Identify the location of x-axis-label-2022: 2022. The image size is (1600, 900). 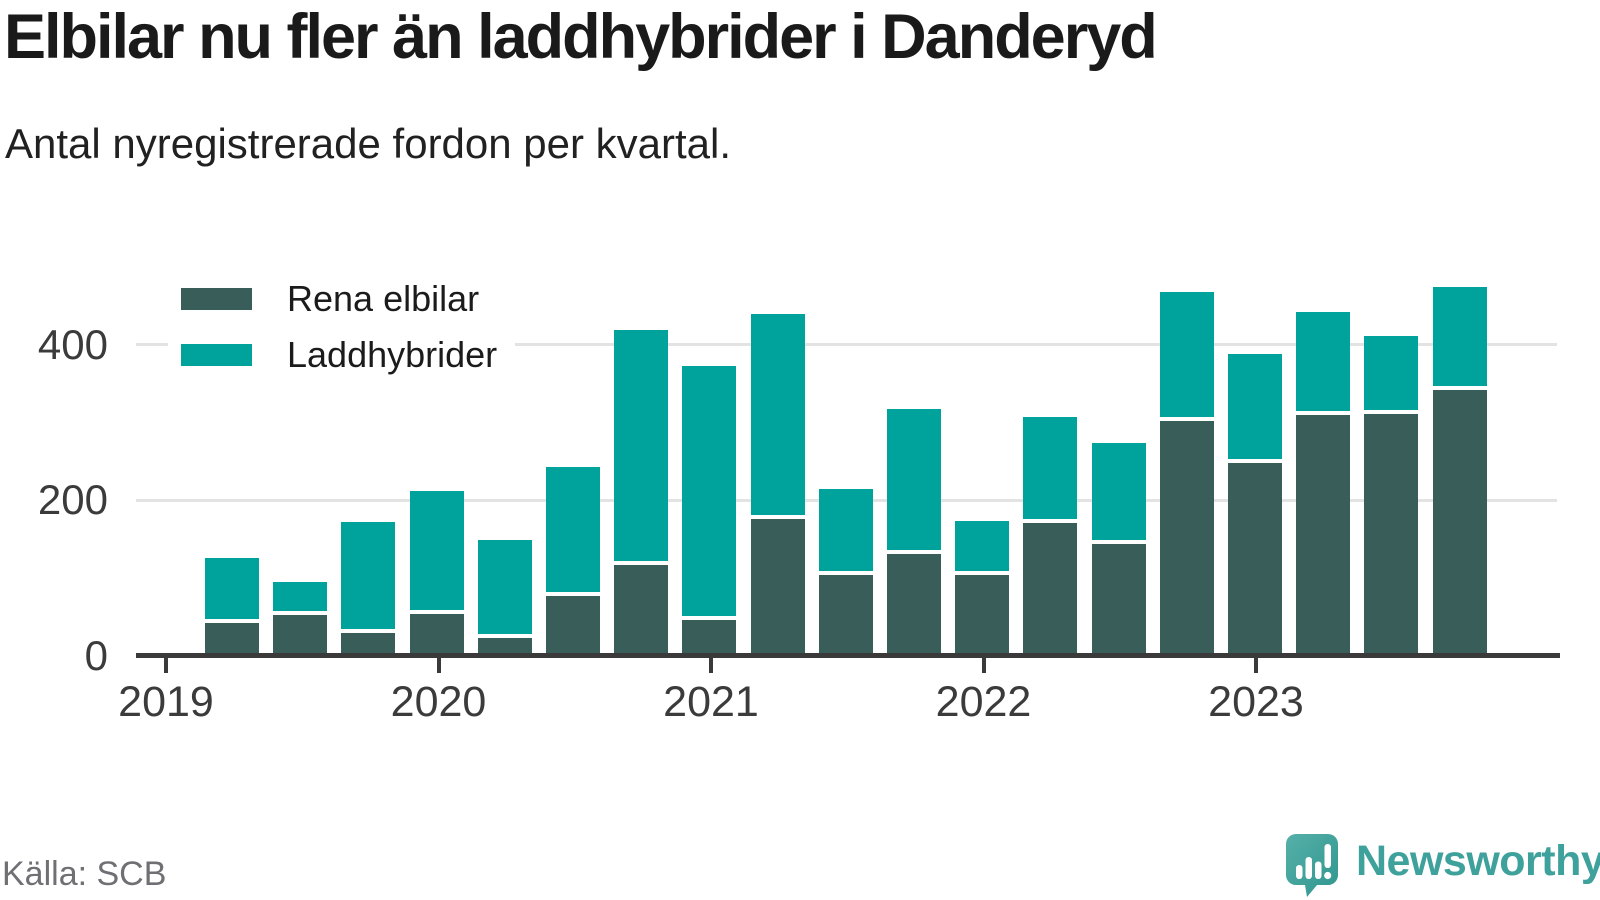
(983, 702).